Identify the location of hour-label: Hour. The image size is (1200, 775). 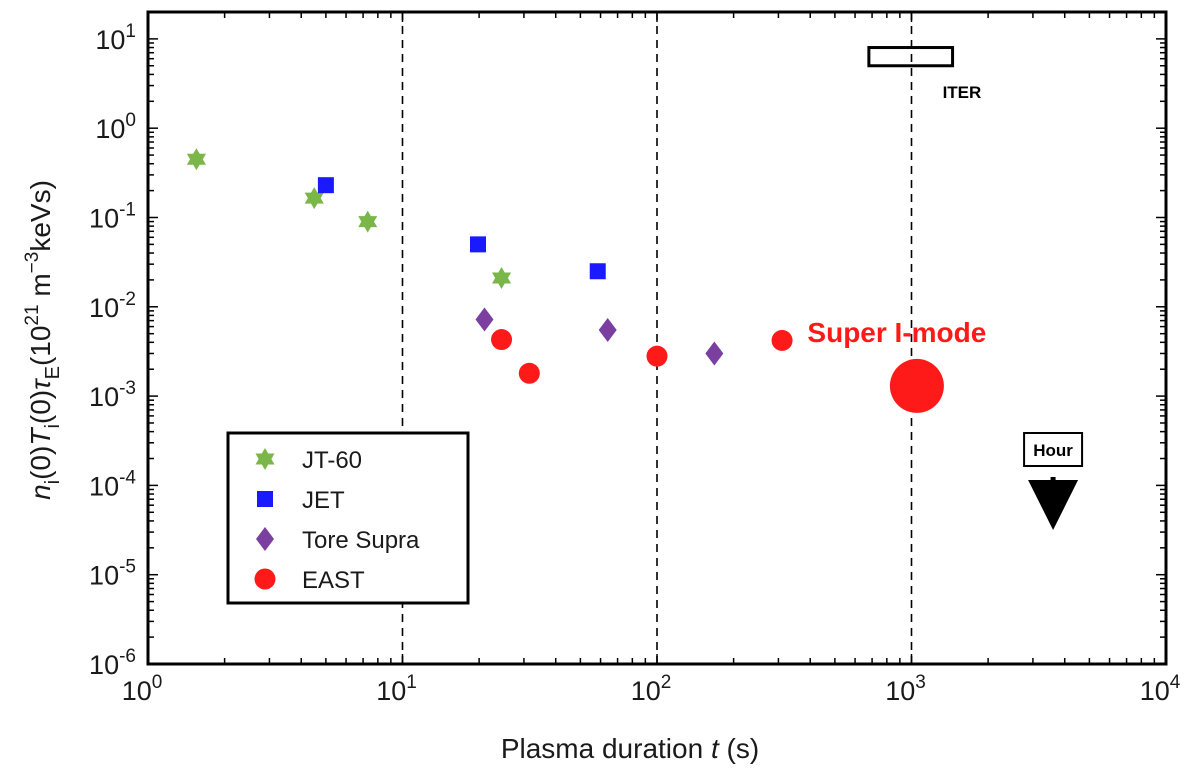
(1053, 450).